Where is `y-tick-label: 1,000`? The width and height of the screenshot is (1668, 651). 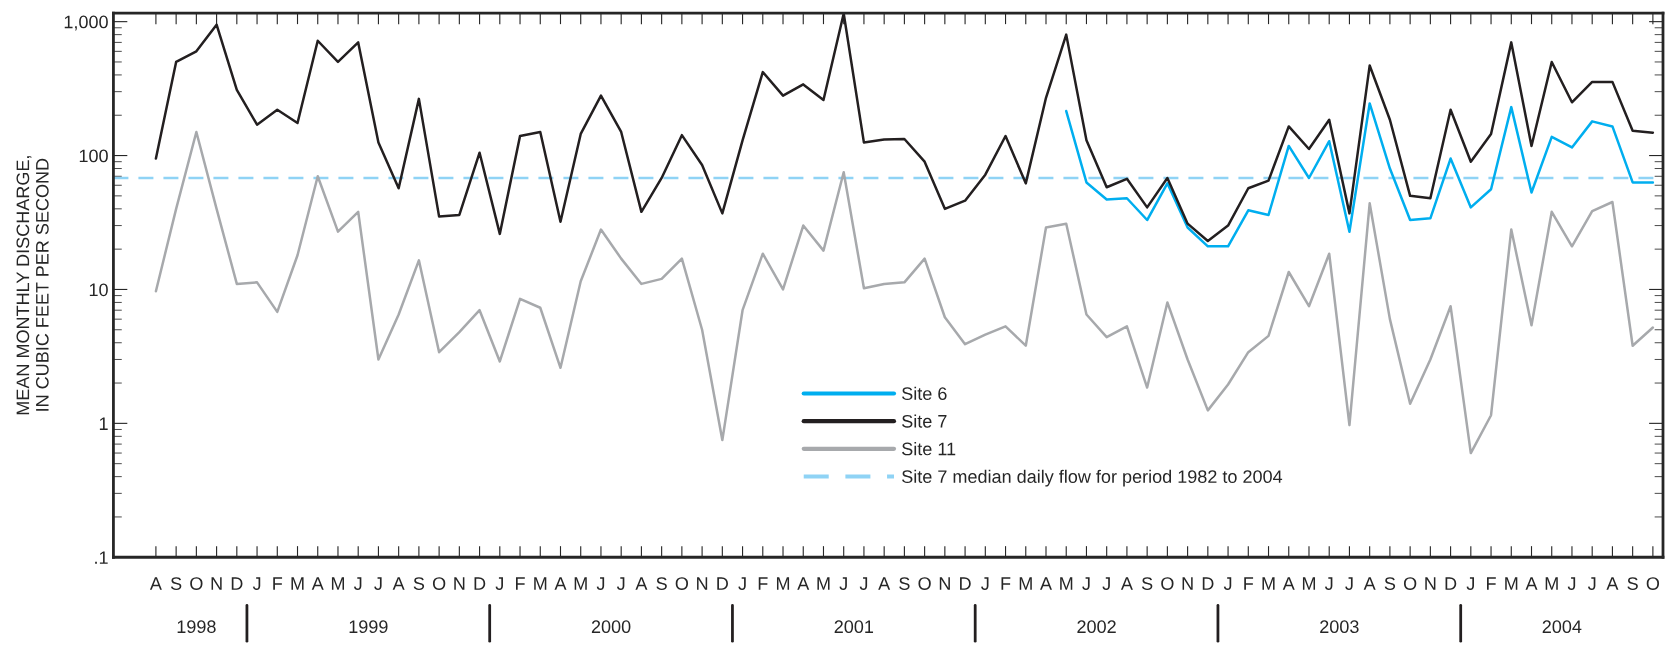 y-tick-label: 1,000 is located at coordinates (86, 23).